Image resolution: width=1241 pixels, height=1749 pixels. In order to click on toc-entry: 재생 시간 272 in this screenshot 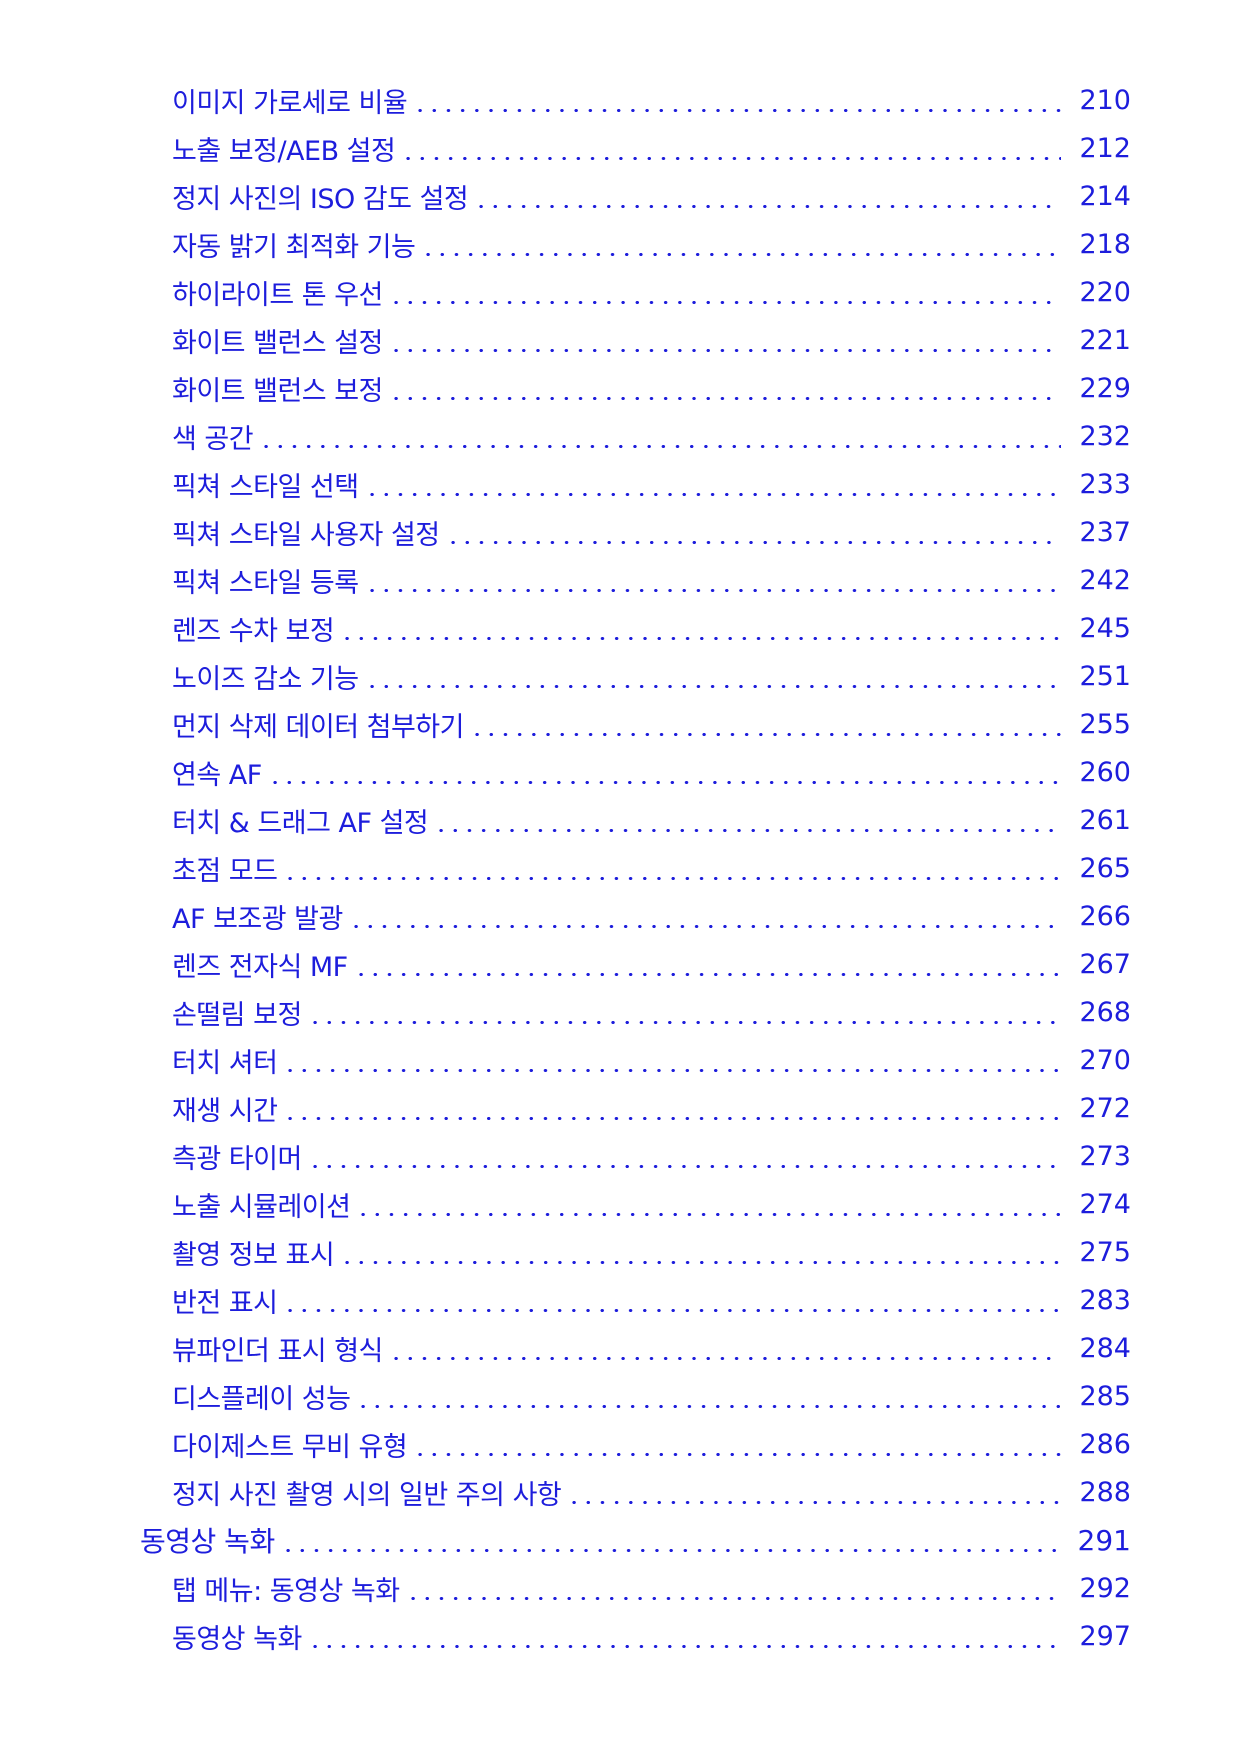, I will do `click(620, 1108)`.